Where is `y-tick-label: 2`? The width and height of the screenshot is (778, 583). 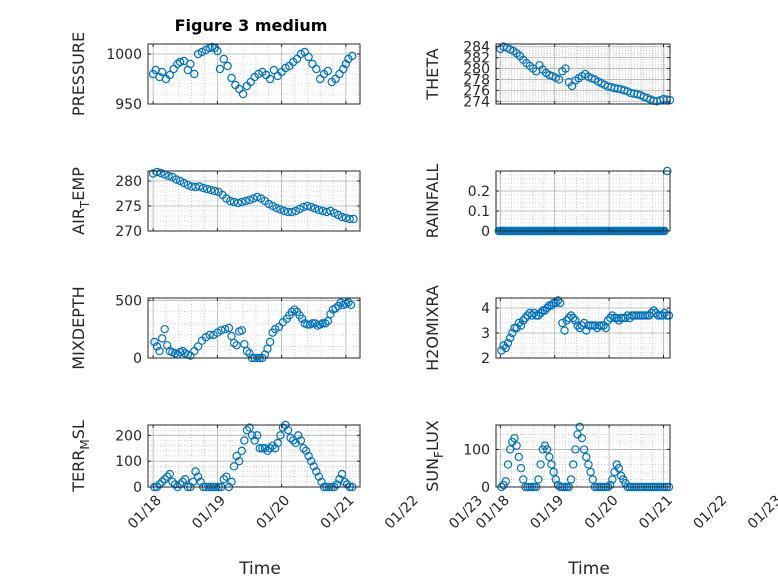 y-tick-label: 2 is located at coordinates (485, 359).